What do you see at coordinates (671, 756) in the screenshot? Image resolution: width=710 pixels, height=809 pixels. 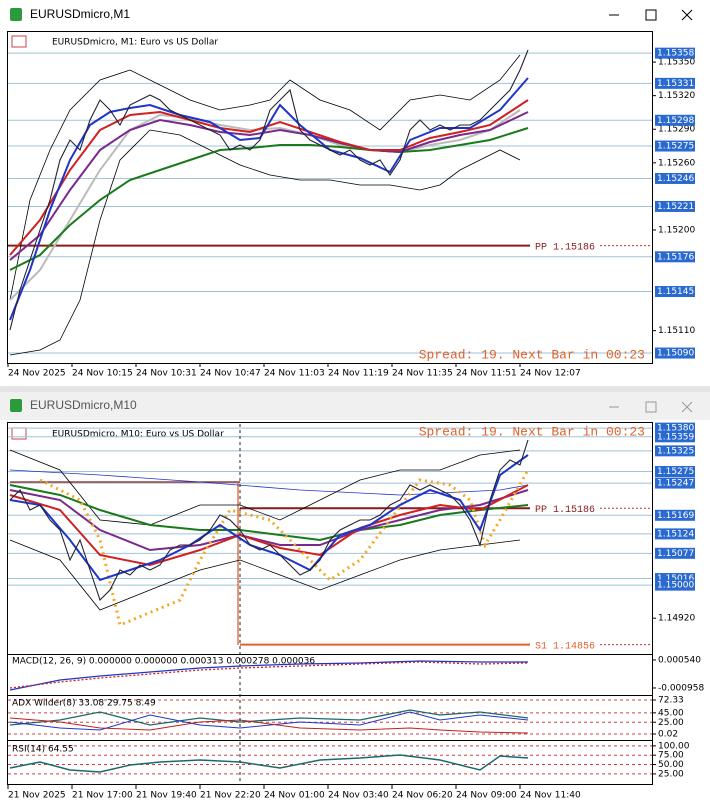 I see `y-tick-label: 75.00` at bounding box center [671, 756].